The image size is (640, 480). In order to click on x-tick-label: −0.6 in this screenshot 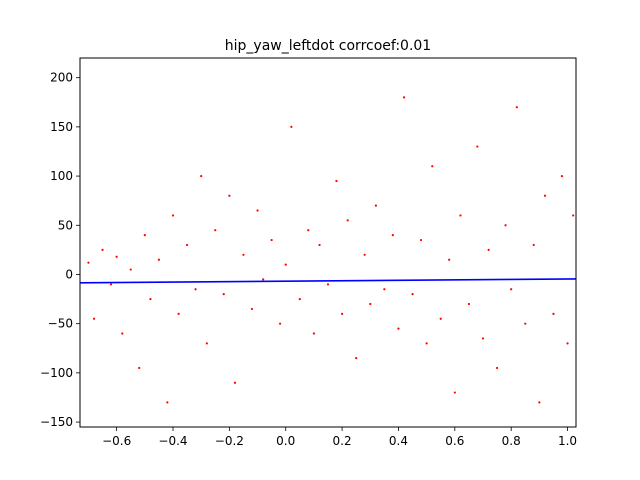, I will do `click(116, 441)`.